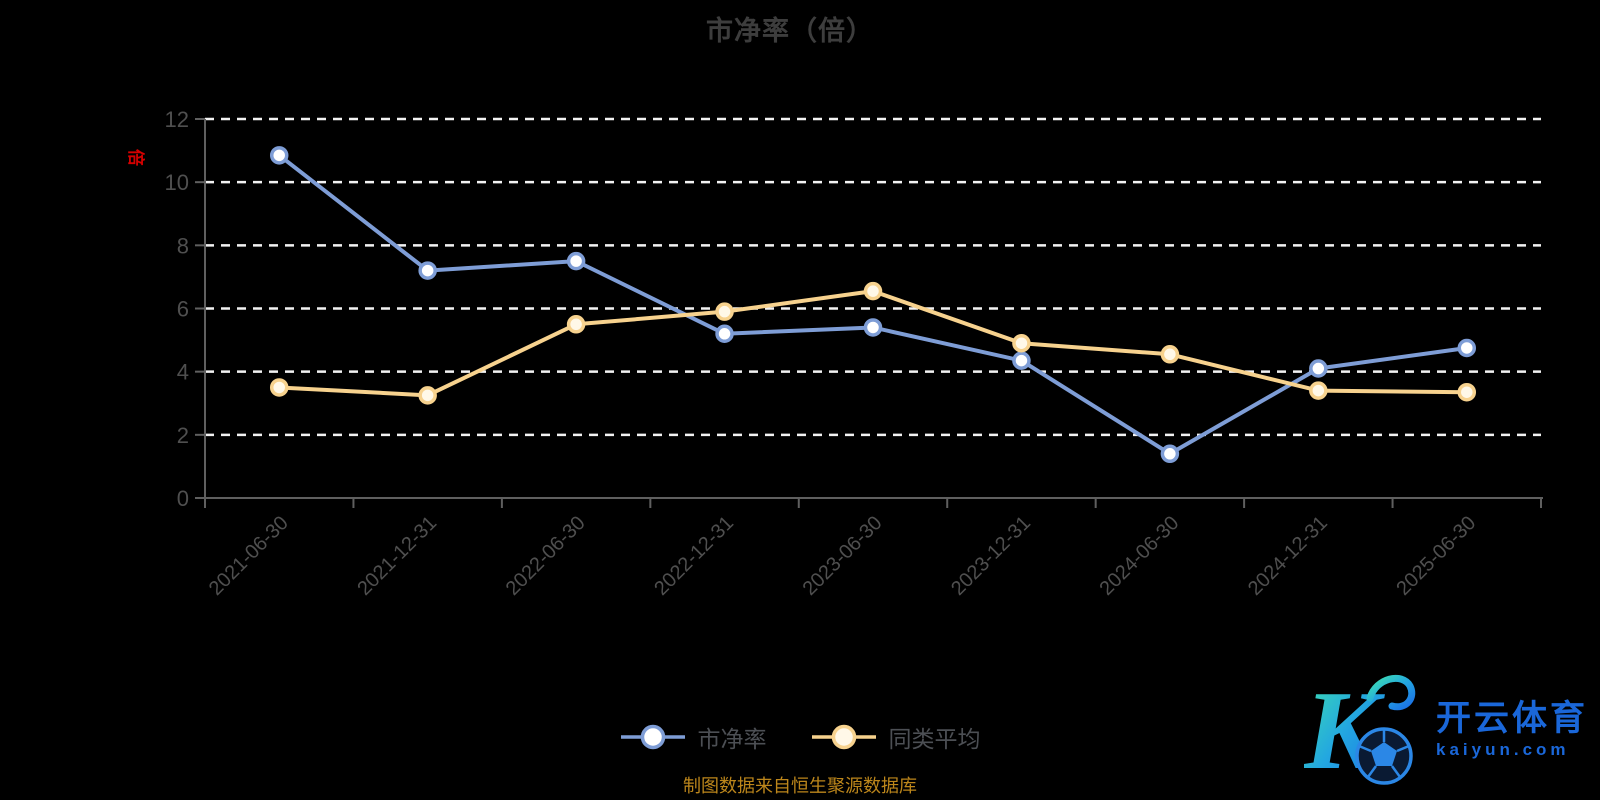 The image size is (1600, 800). I want to click on legend-label-peer-average: 同类平均, so click(934, 739).